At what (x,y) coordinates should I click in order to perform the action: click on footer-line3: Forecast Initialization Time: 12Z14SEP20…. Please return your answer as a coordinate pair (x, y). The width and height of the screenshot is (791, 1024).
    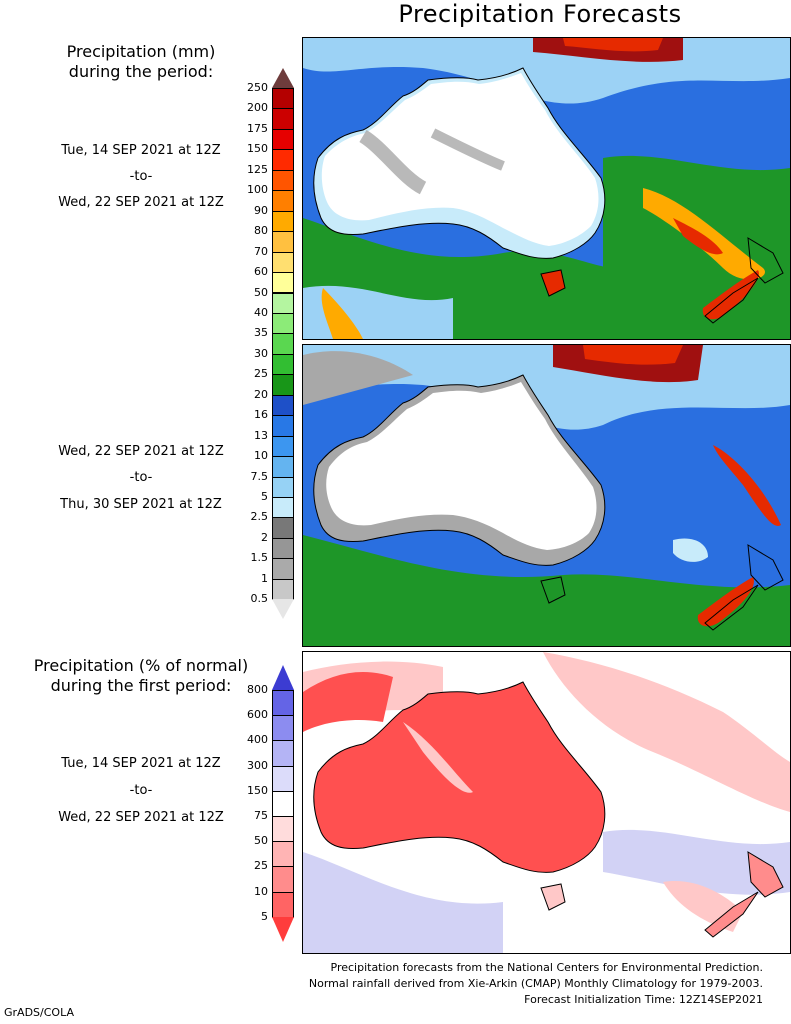
    Looking at the image, I should click on (643, 999).